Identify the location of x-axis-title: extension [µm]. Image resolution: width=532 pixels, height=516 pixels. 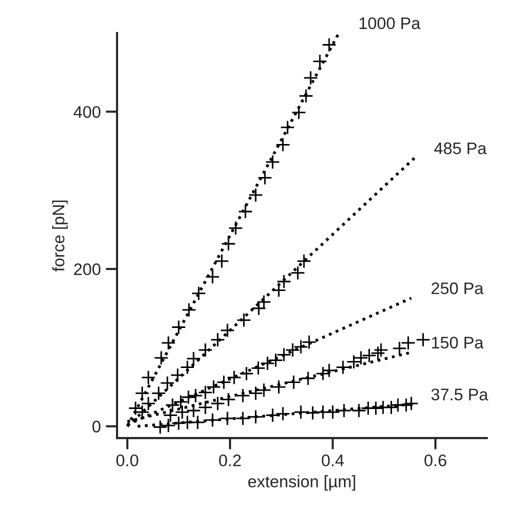
(302, 483).